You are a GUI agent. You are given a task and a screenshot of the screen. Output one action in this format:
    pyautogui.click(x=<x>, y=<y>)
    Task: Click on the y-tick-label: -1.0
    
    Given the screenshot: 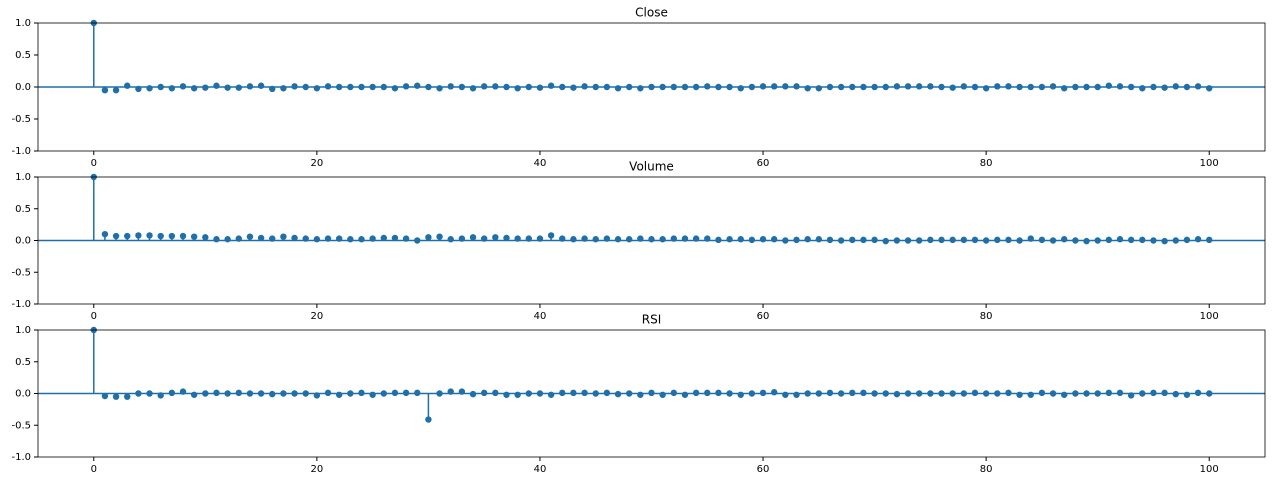 What is the action you would take?
    pyautogui.click(x=21, y=457)
    